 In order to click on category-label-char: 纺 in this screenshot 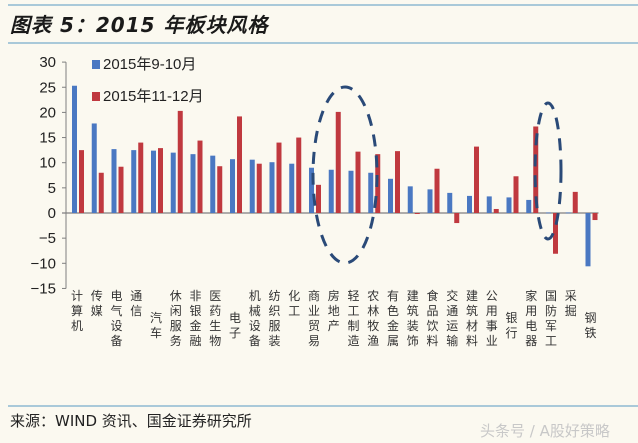, I will do `click(274, 296)`.